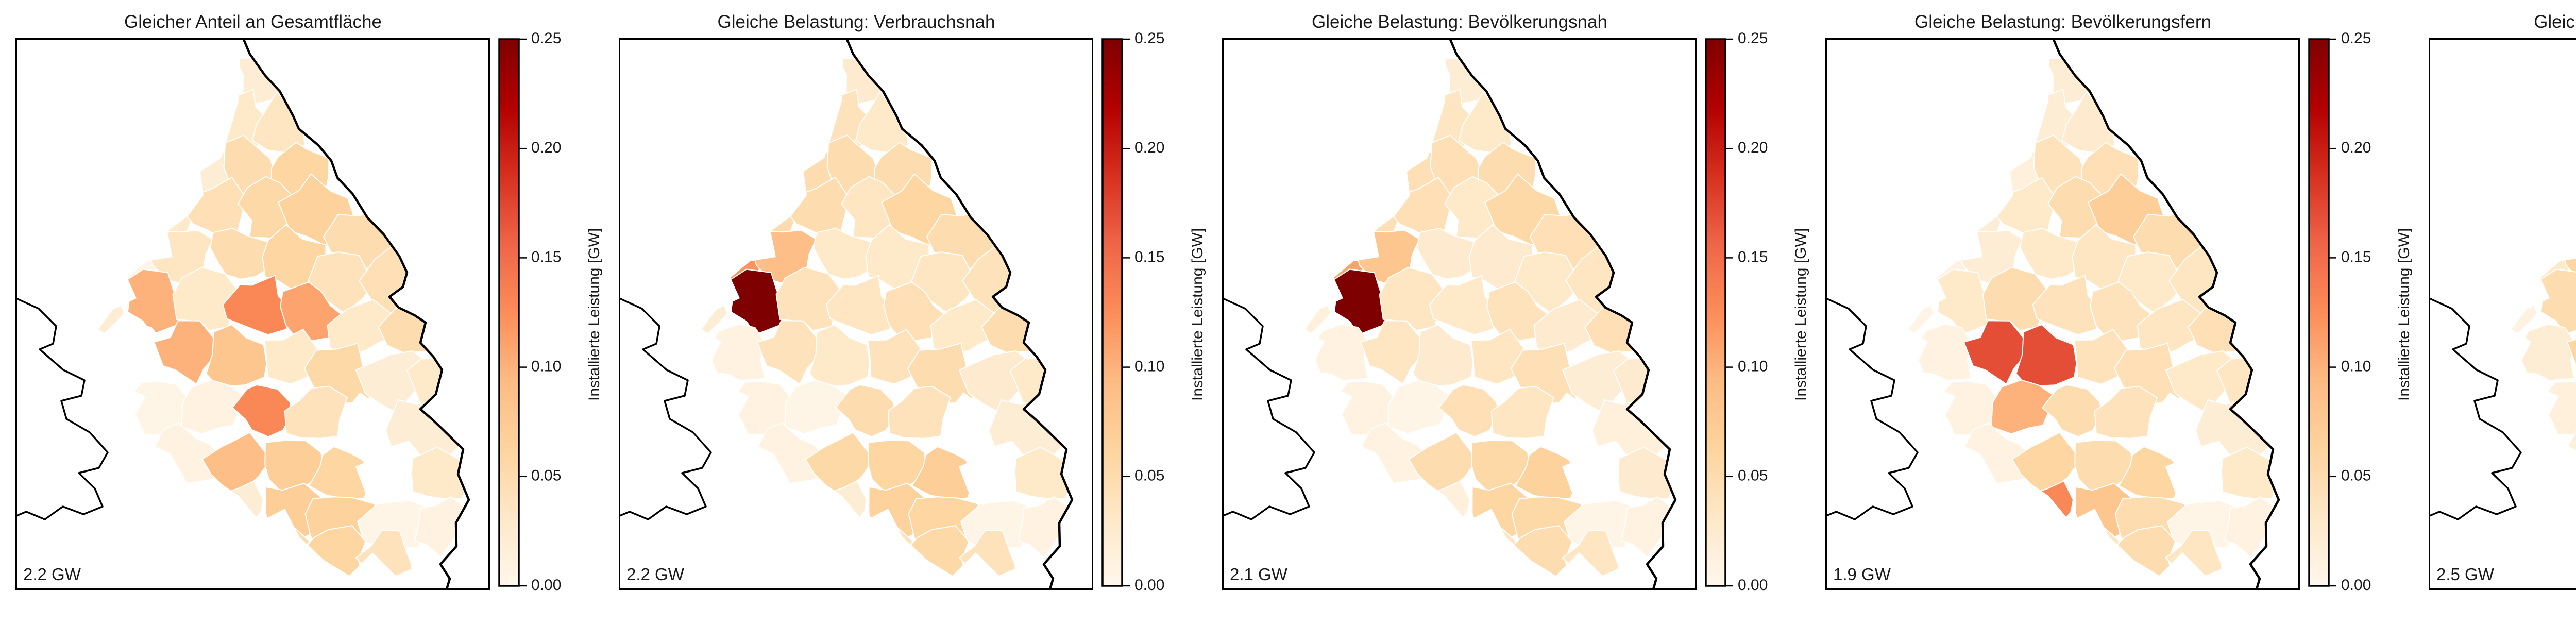 Image resolution: width=2576 pixels, height=624 pixels. What do you see at coordinates (2465, 575) in the screenshot?
I see `total-capacity-label: 2.5 GW` at bounding box center [2465, 575].